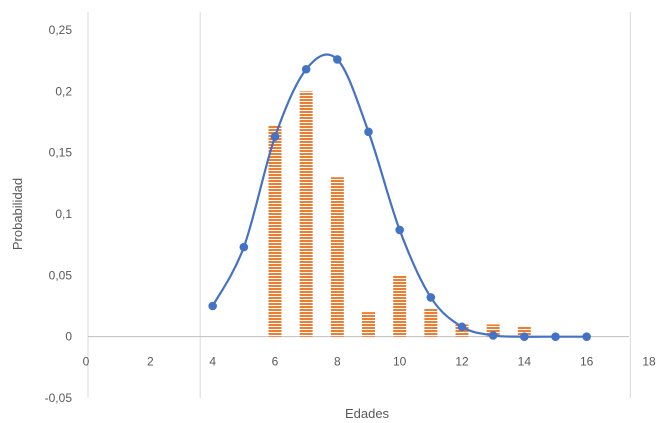 The image size is (659, 423). I want to click on x-tick-label: 10, so click(400, 362).